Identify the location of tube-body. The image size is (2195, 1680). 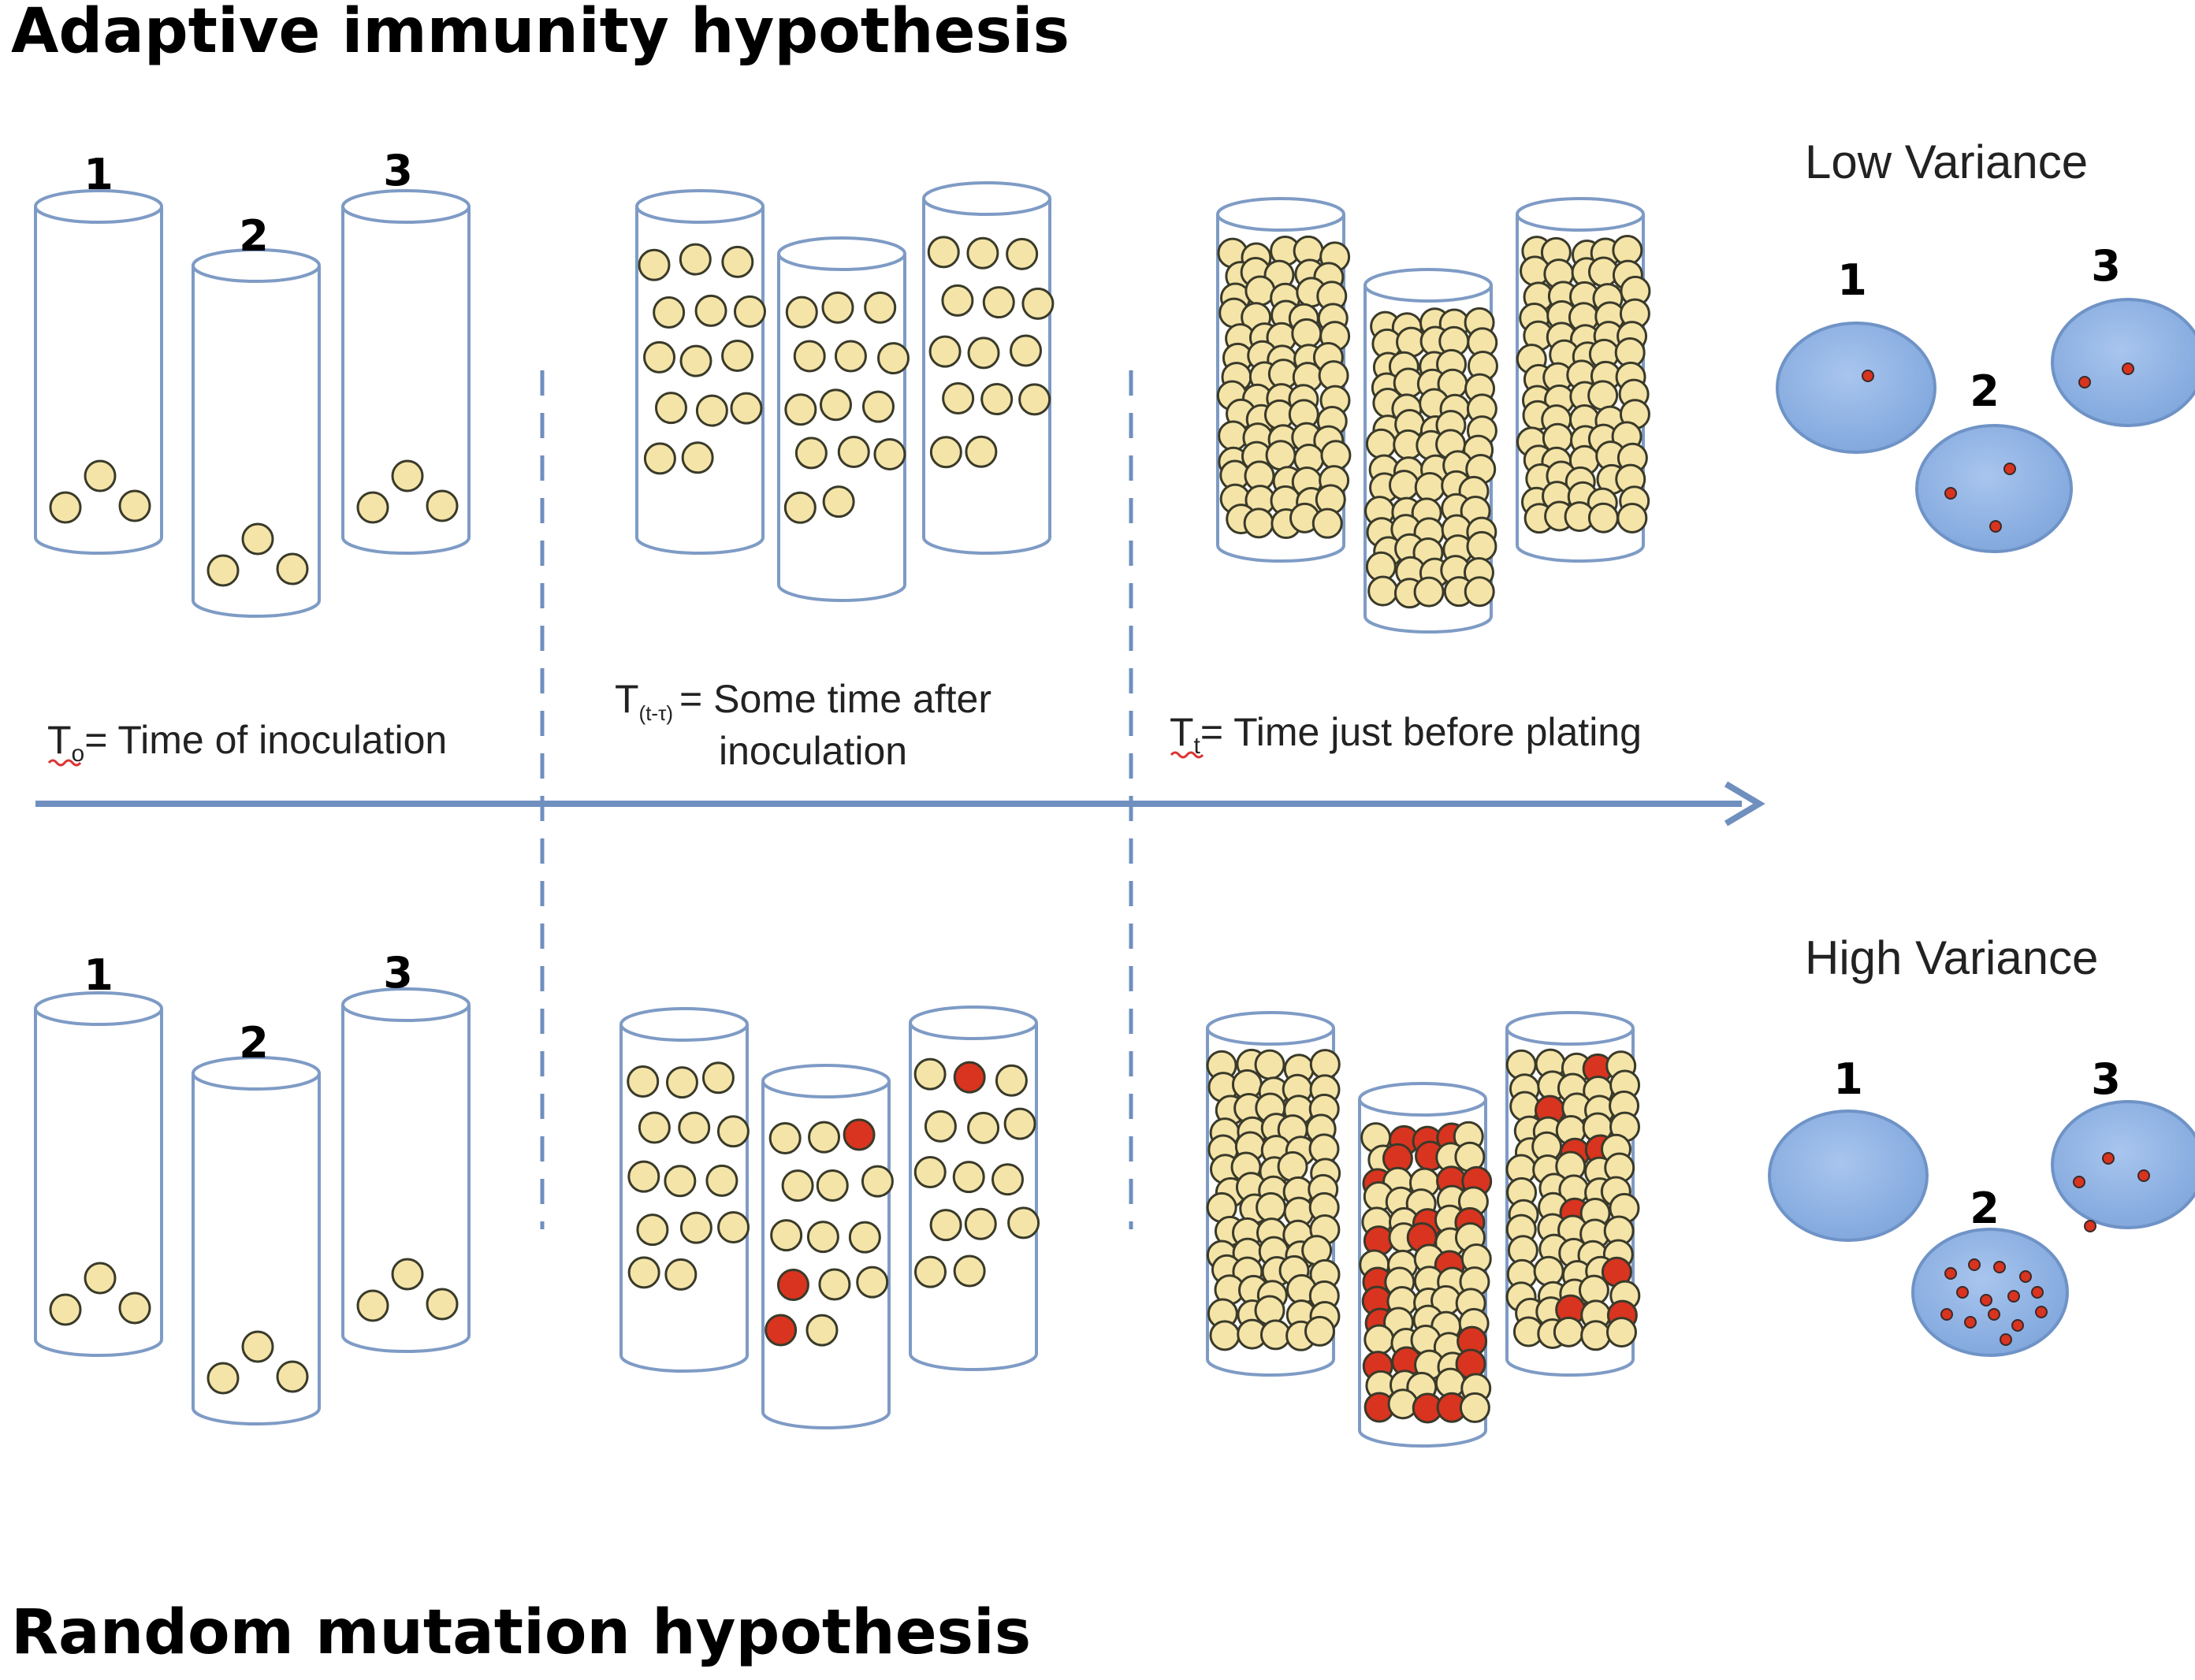
(256, 1249).